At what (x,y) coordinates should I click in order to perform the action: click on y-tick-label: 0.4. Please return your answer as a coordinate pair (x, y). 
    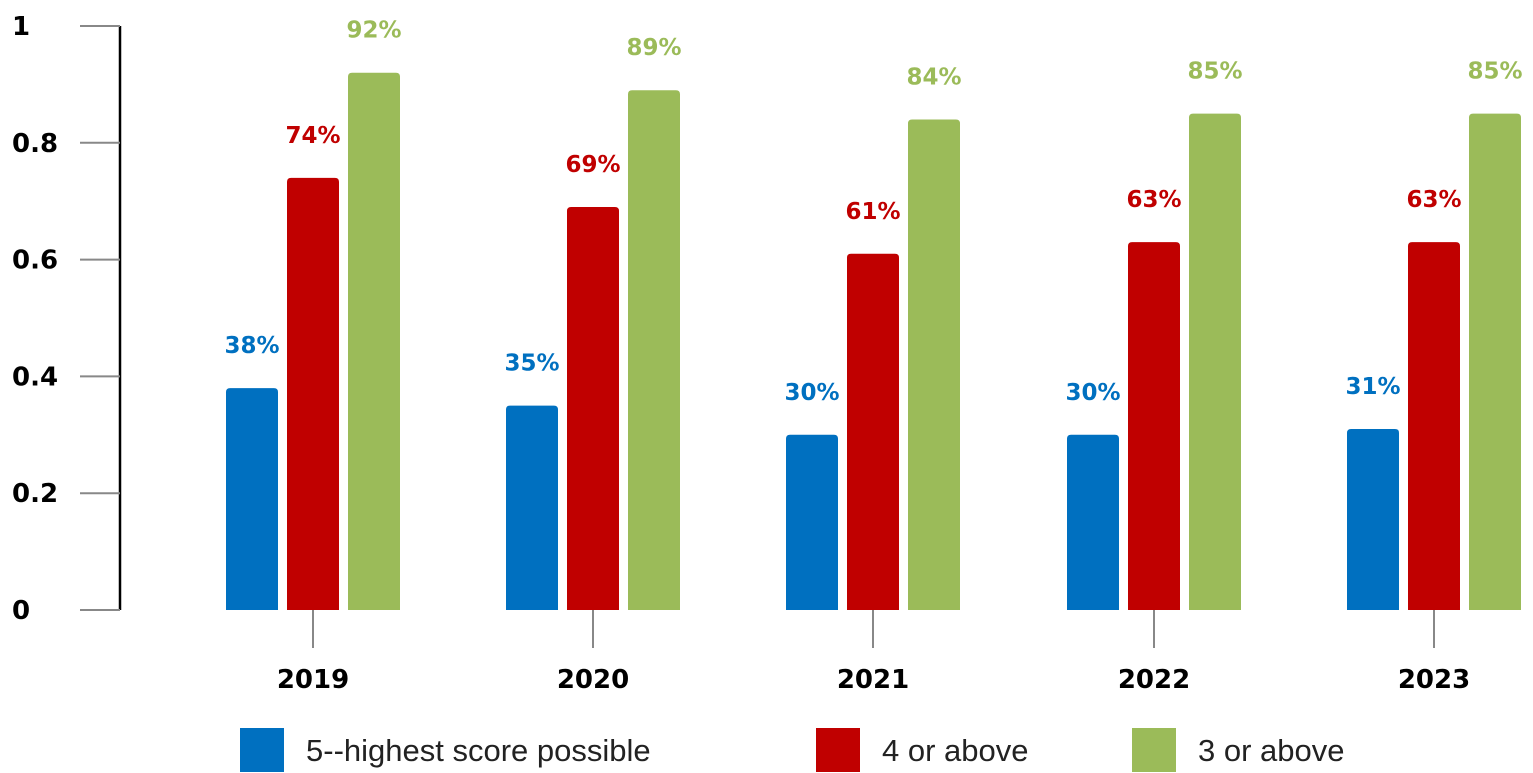
    Looking at the image, I should click on (35, 377).